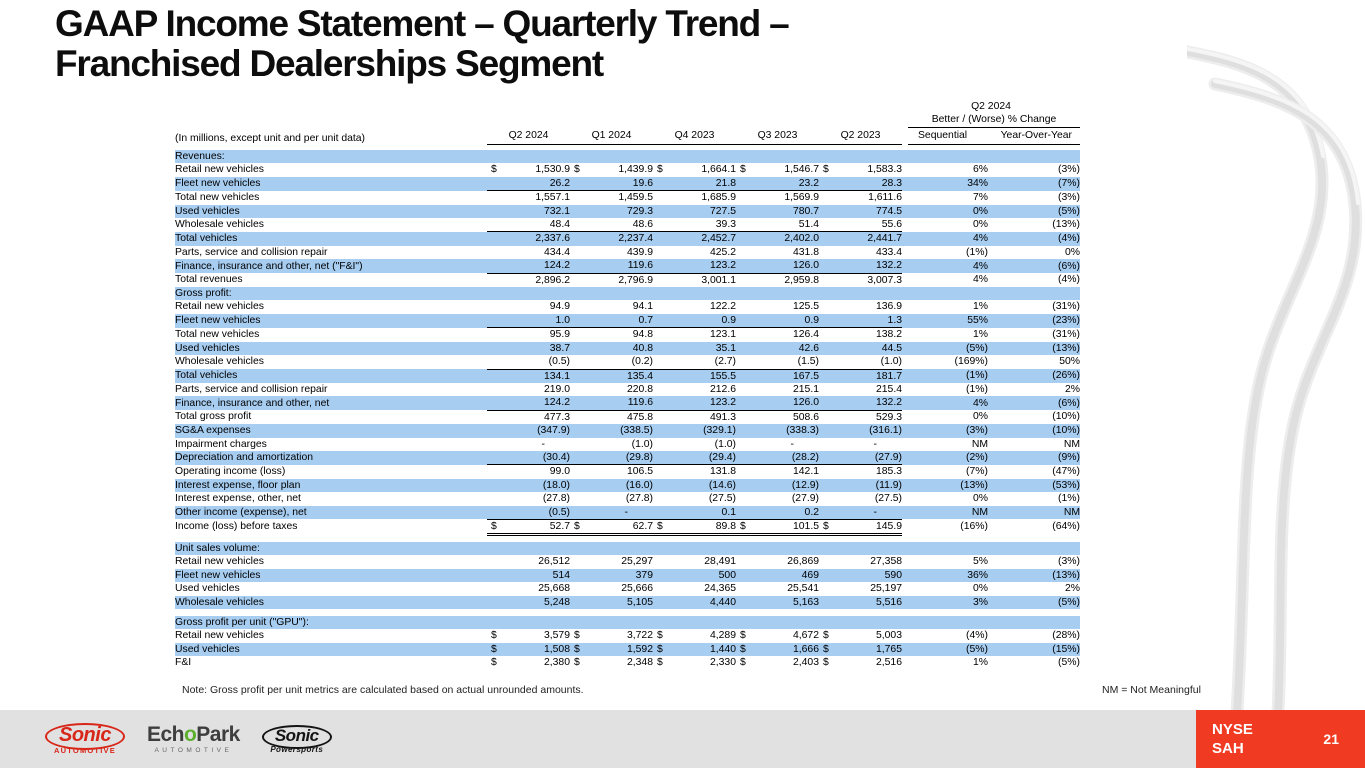 The image size is (1365, 768). I want to click on cell-value: 3,007.3, so click(884, 280).